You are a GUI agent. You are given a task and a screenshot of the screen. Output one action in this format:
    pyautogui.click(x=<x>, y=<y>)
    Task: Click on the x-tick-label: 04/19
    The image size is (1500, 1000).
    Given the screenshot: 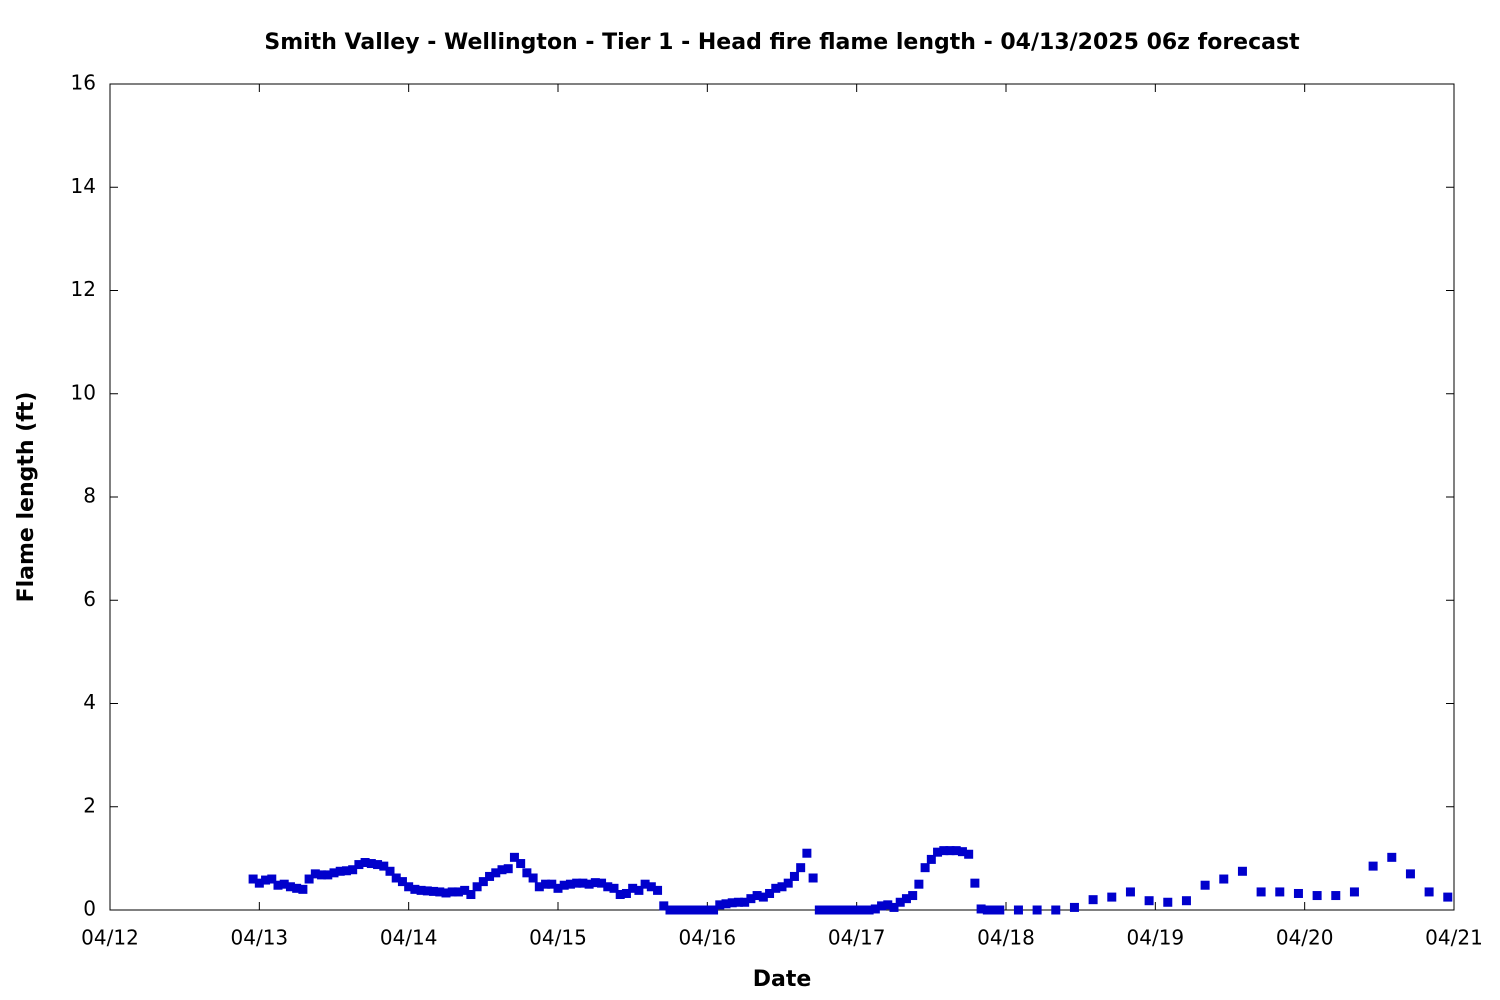 What is the action you would take?
    pyautogui.click(x=1156, y=938)
    